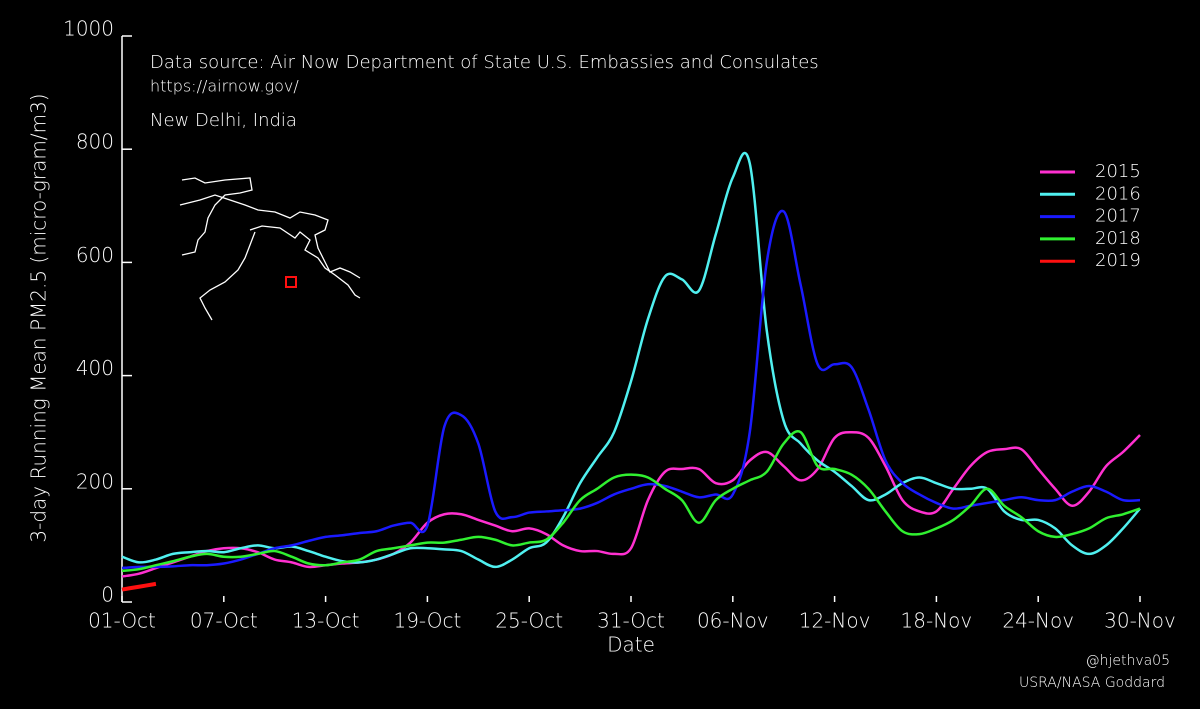 The image size is (1200, 709). What do you see at coordinates (95, 481) in the screenshot?
I see `y-tick-label: 200` at bounding box center [95, 481].